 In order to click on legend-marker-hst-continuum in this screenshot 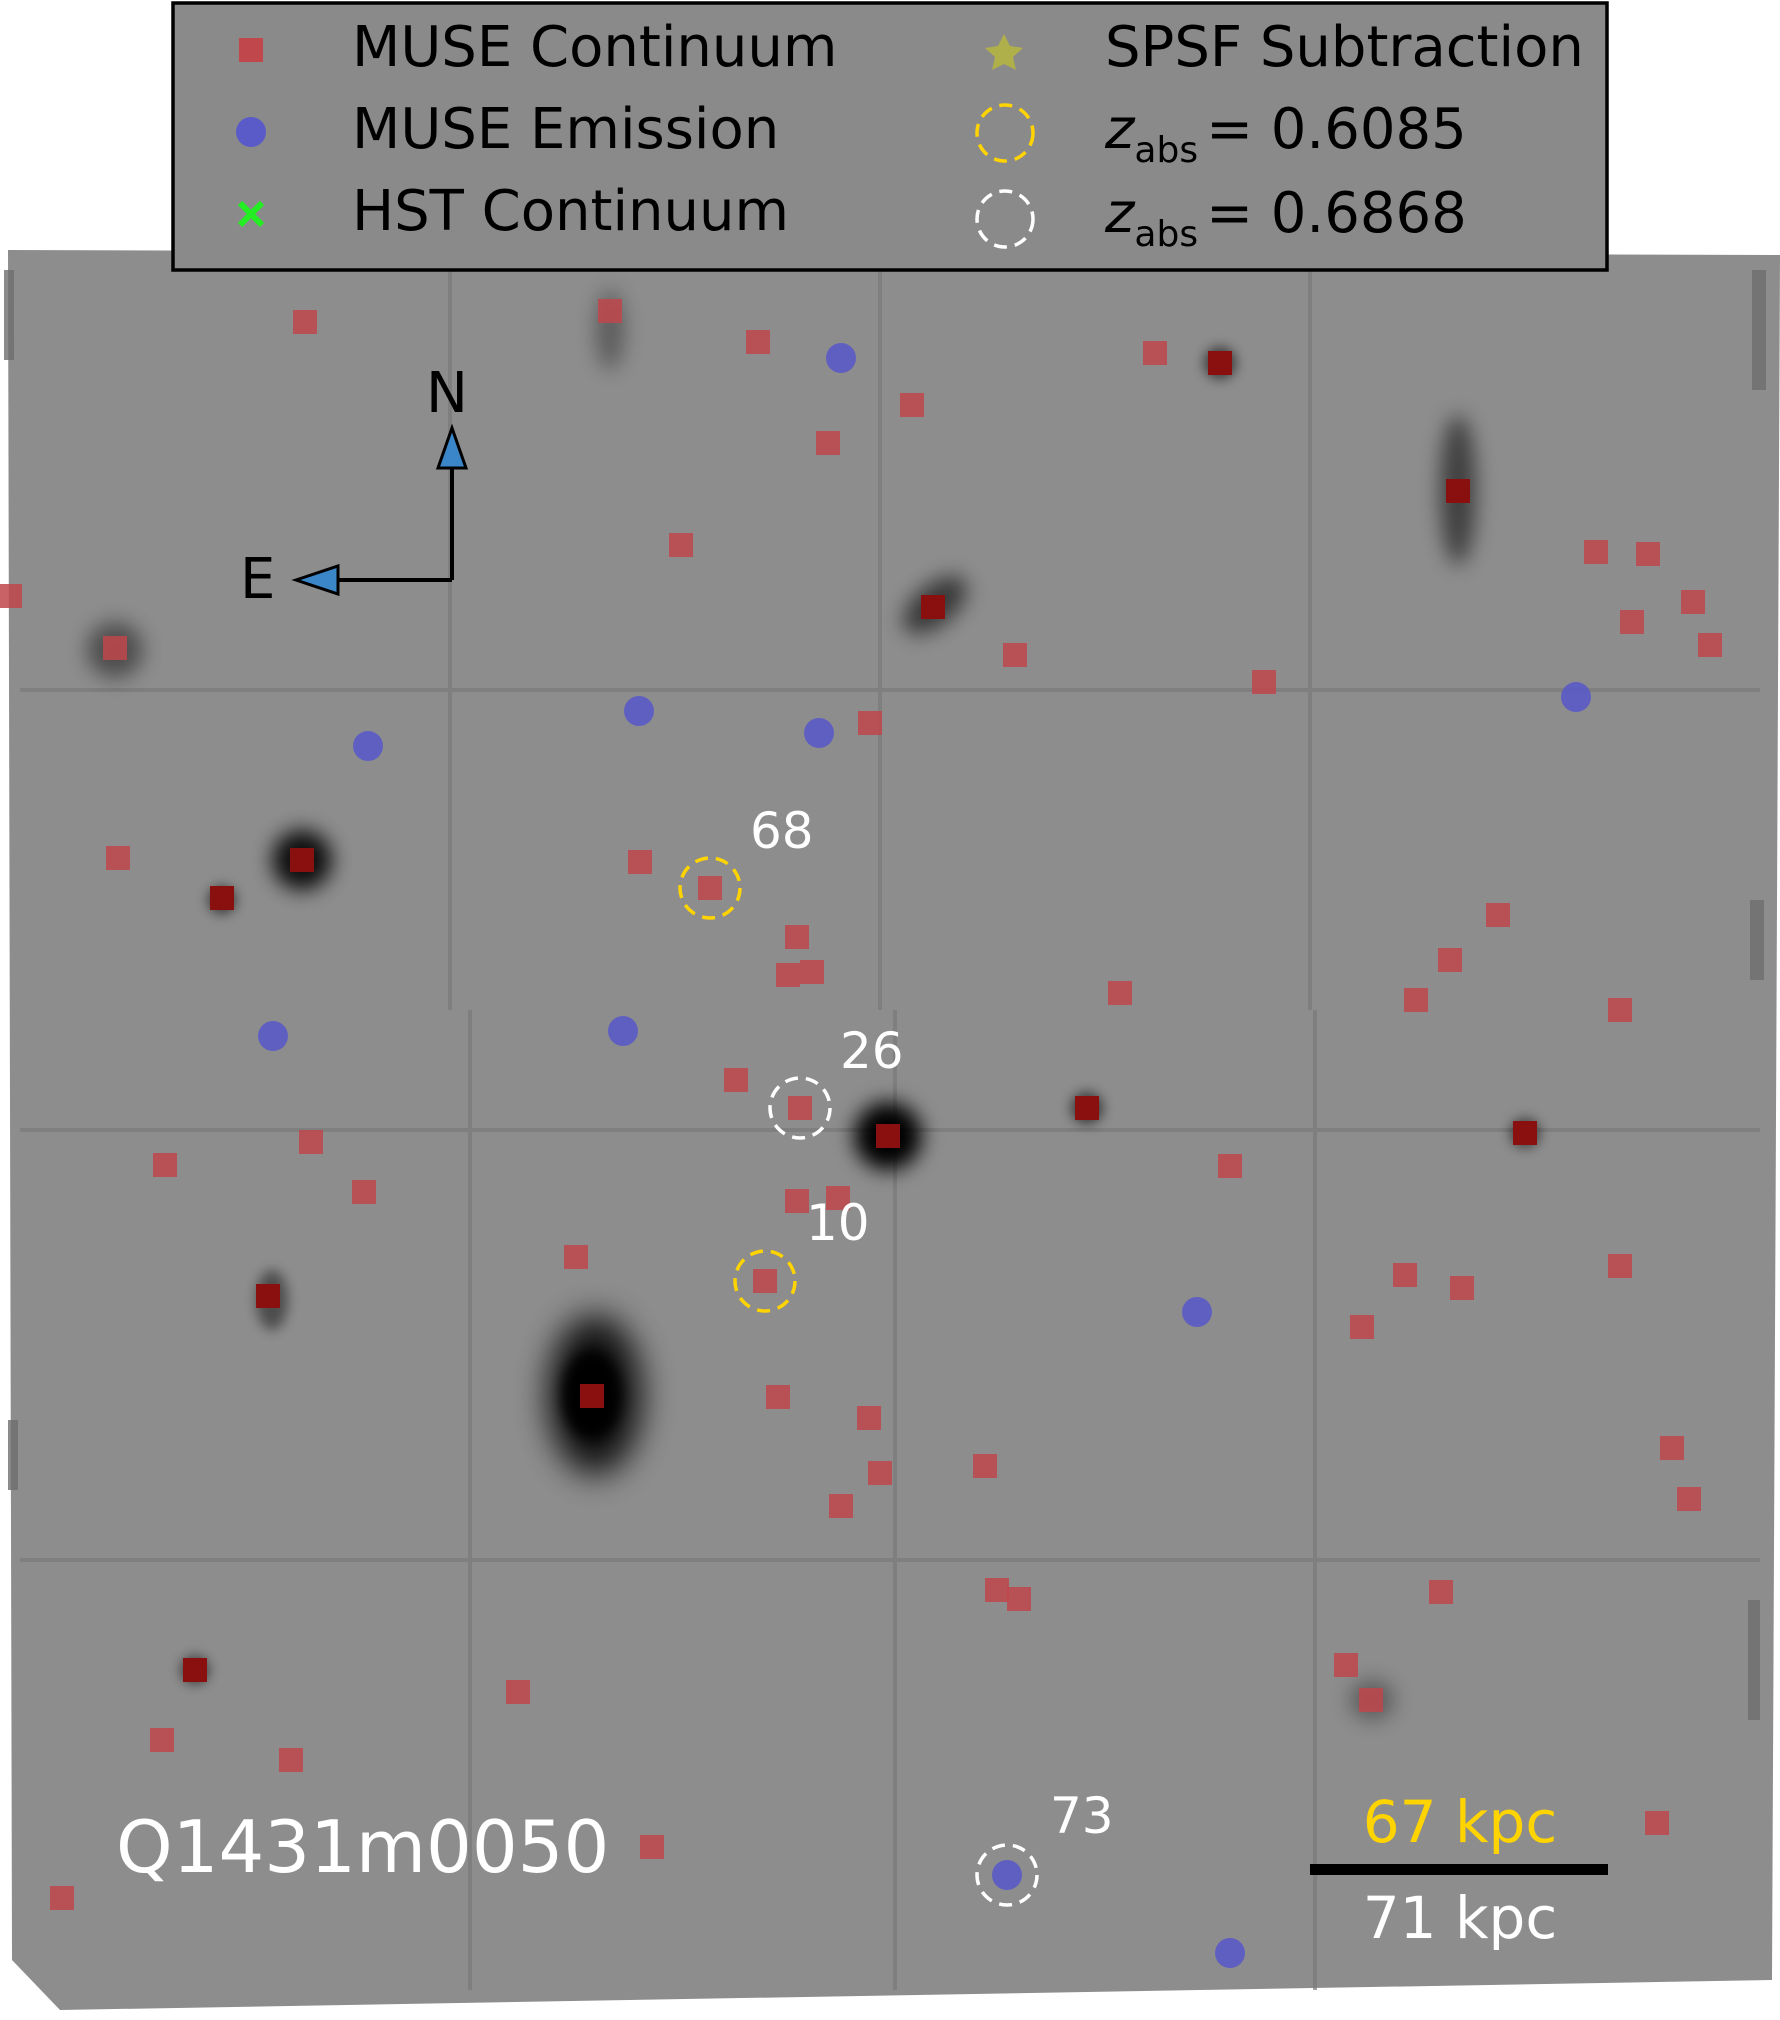, I will do `click(251, 214)`.